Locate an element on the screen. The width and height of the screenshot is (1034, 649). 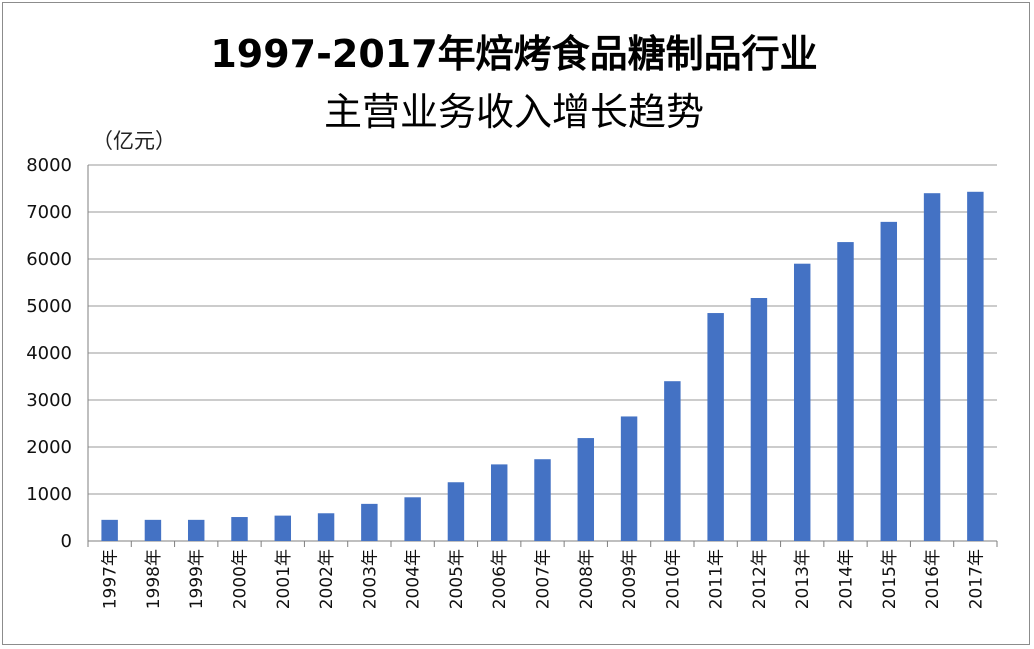
bar-1999年 is located at coordinates (196, 530).